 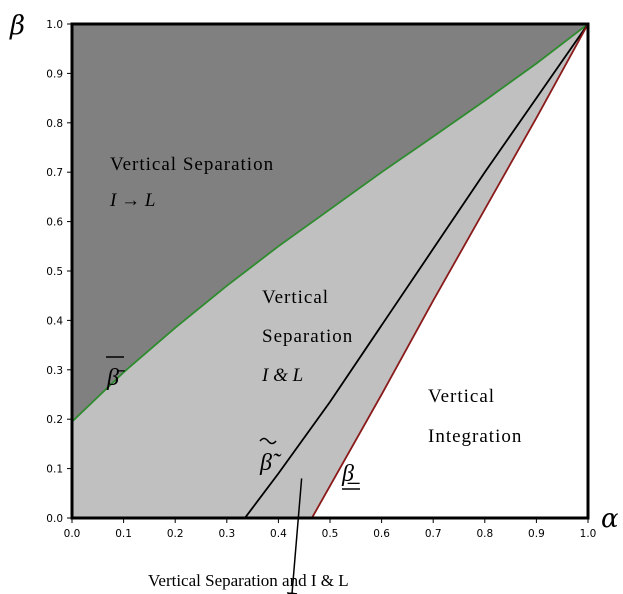 What do you see at coordinates (381, 534) in the screenshot?
I see `x-tick-label: 0.6` at bounding box center [381, 534].